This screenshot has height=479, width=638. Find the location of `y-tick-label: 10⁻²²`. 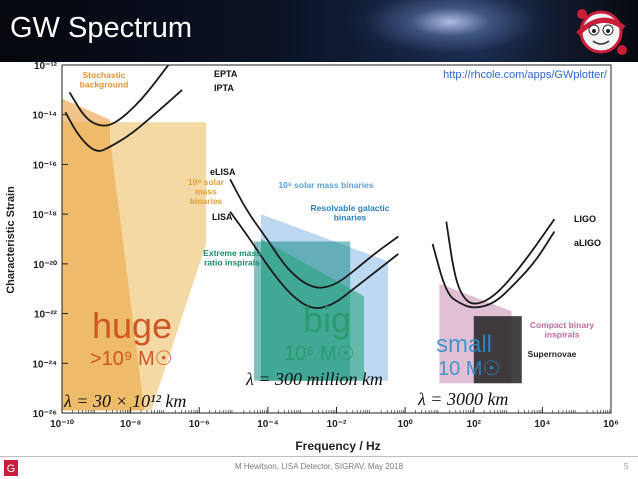

y-tick-label: 10⁻²² is located at coordinates (46, 315).